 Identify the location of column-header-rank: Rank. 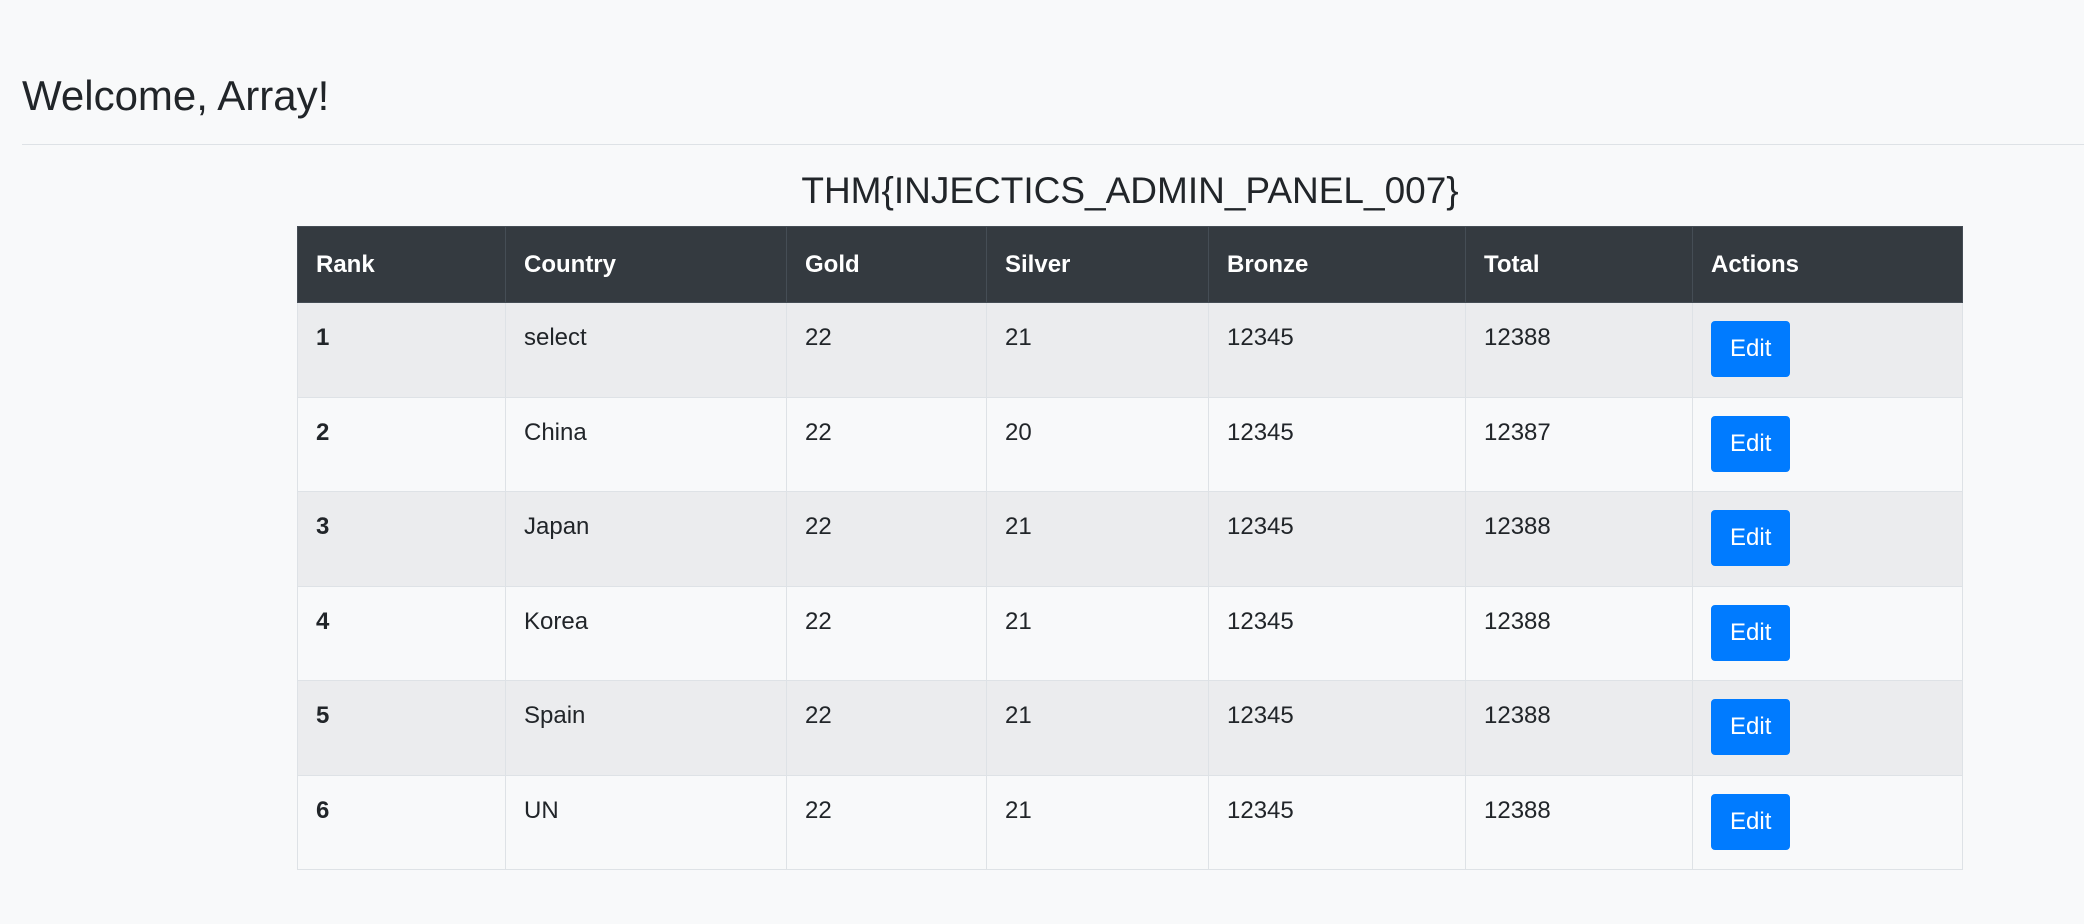
(401, 264).